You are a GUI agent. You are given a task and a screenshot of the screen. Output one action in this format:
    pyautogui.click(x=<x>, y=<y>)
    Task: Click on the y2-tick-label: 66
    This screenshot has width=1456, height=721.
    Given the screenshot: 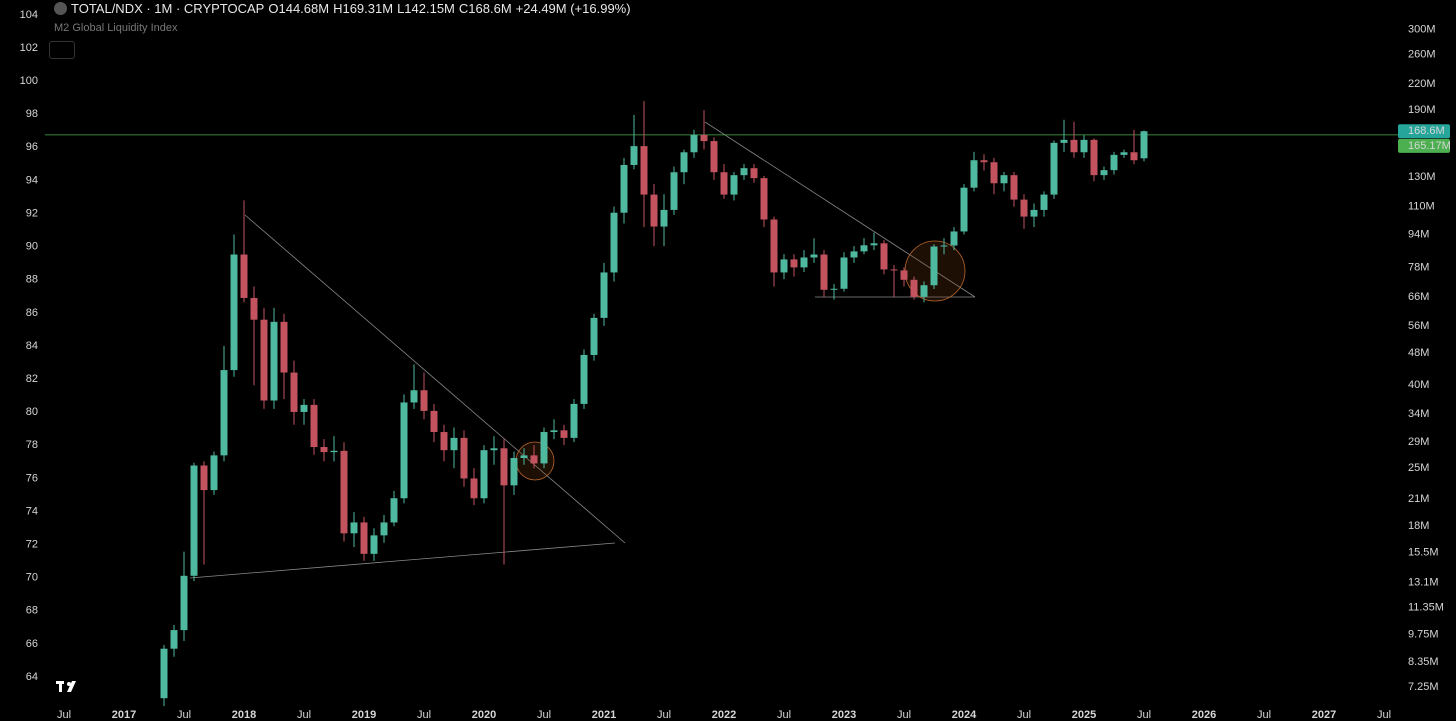 What is the action you would take?
    pyautogui.click(x=32, y=644)
    